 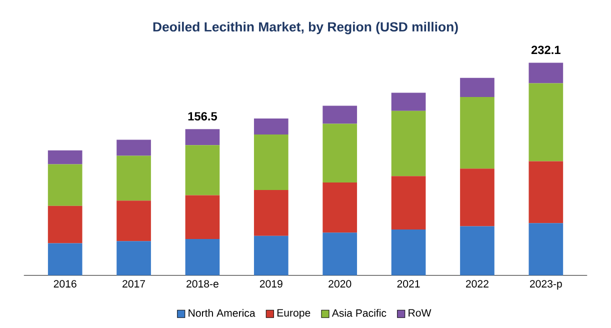 I want to click on chart-title: Deoiled Lecithin Market, by Region (USD million), so click(x=305, y=28).